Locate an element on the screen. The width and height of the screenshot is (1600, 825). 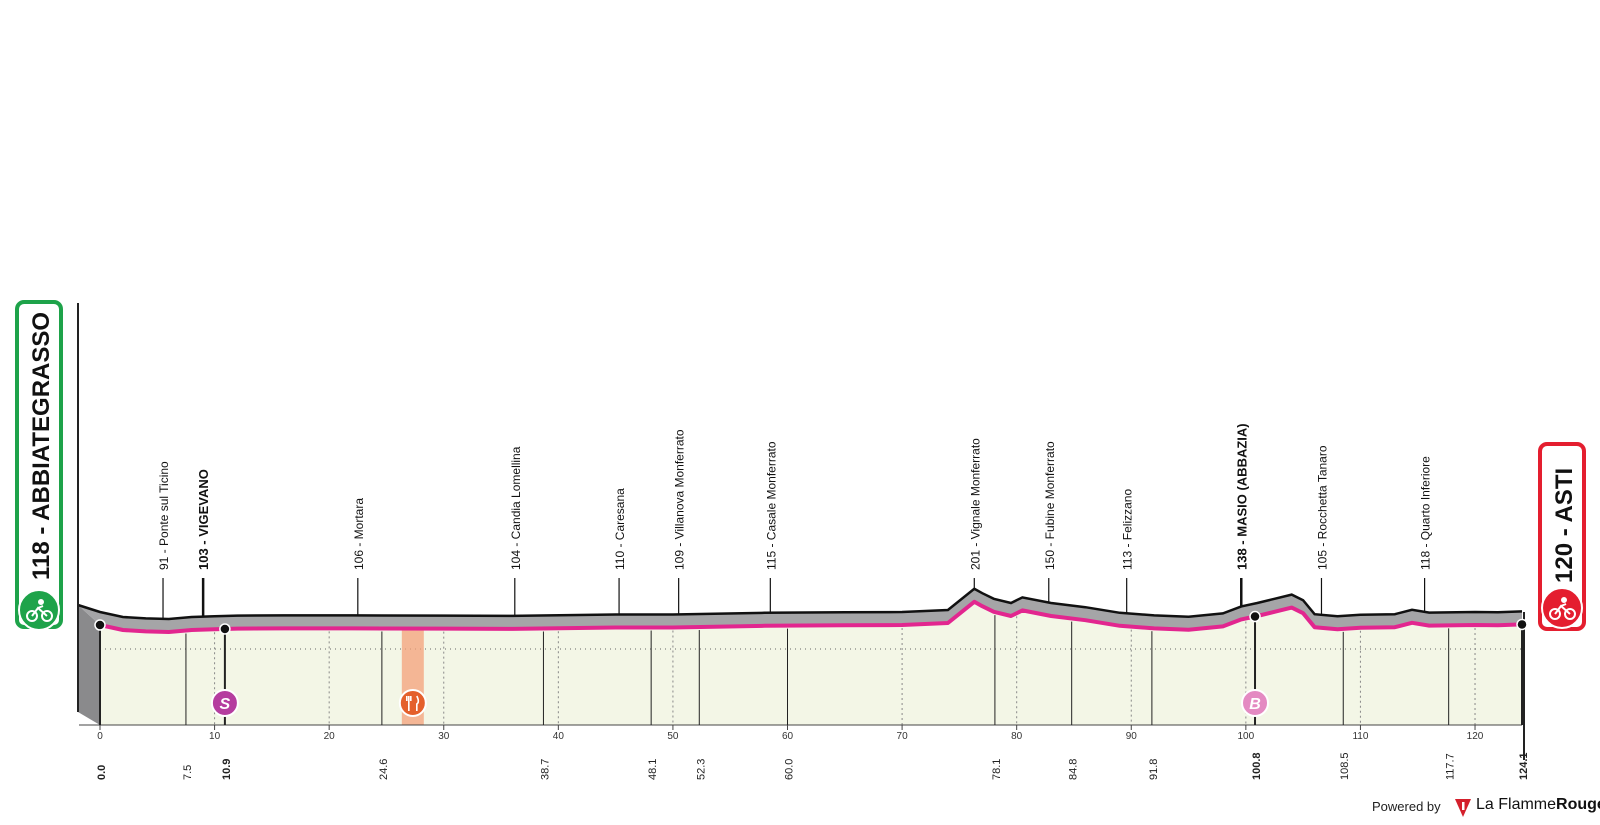
start-banner: 118 - ABBIATEGRASSO is located at coordinates (39, 465).